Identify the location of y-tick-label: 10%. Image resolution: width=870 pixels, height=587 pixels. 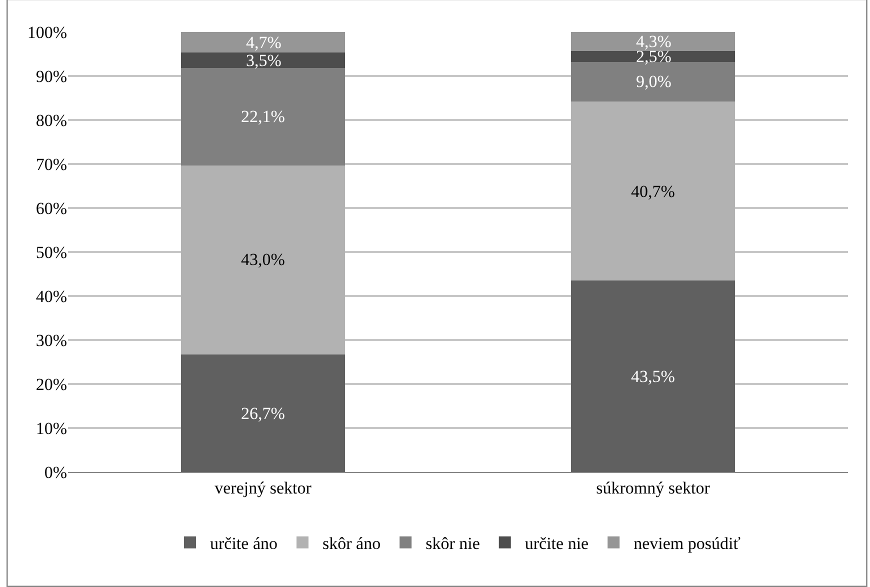
(51, 428).